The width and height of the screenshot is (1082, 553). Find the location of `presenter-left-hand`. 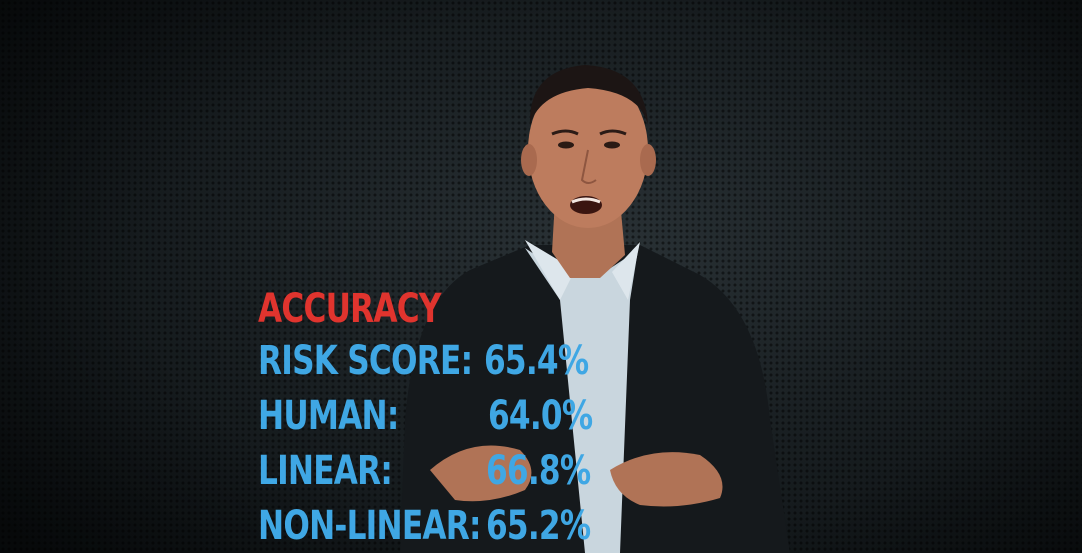

presenter-left-hand is located at coordinates (481, 473).